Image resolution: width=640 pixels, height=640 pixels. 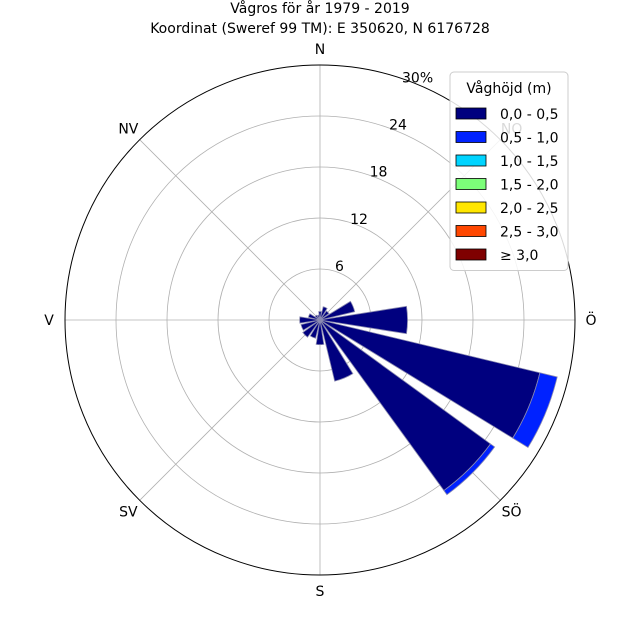 What do you see at coordinates (529, 139) in the screenshot?
I see `legend-label: 0,5 - 1,0` at bounding box center [529, 139].